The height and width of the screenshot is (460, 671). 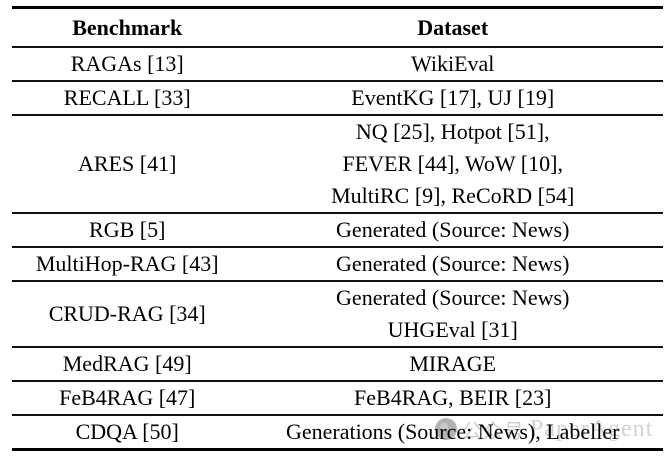 I want to click on benchmark-cell: MedRAG [49], so click(x=127, y=363).